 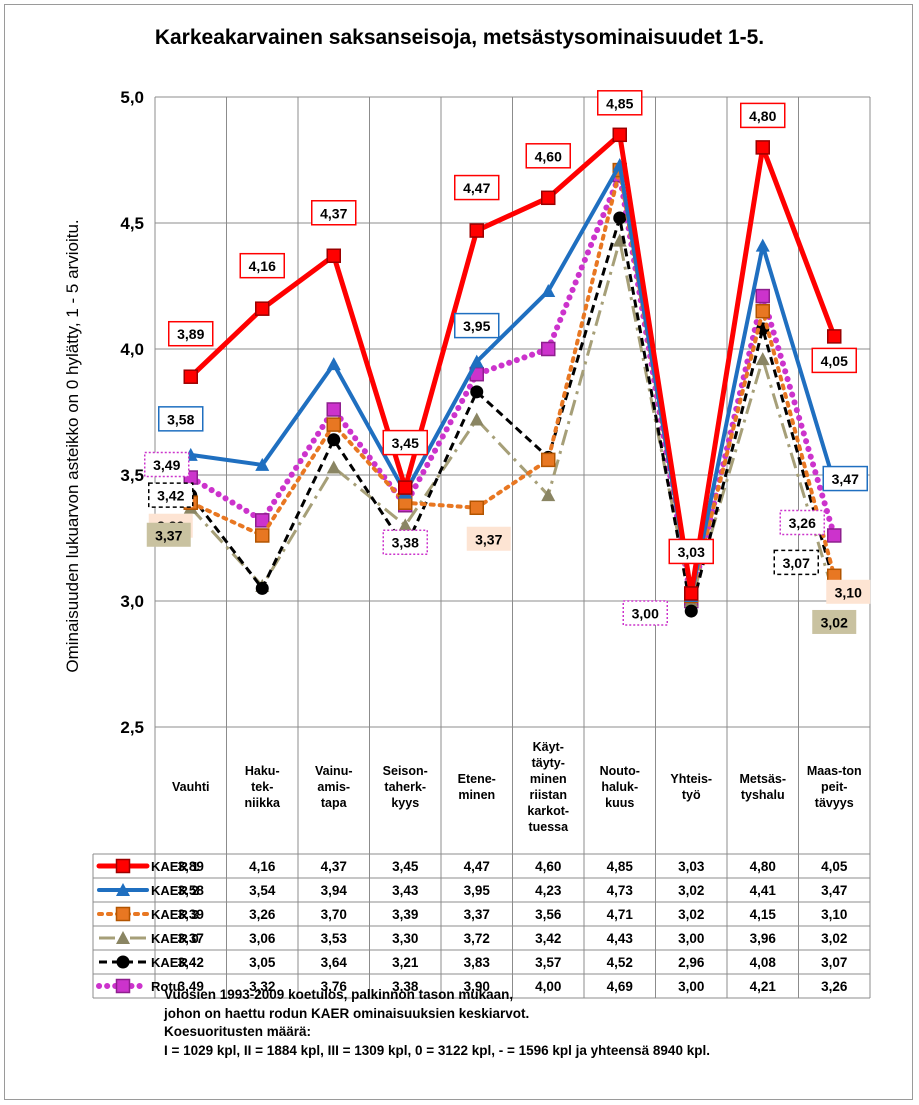 I want to click on x-category-label: Vainu-amis-tapa, so click(x=334, y=787).